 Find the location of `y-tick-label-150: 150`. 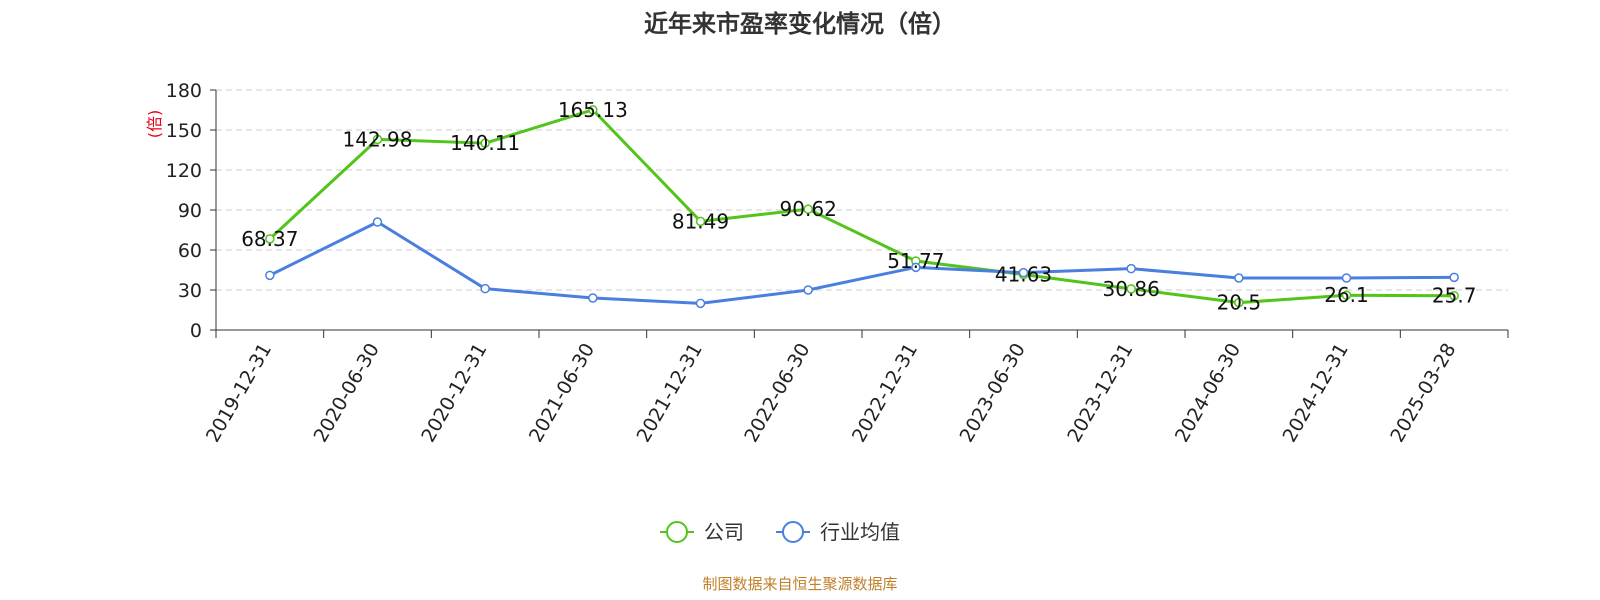

y-tick-label-150: 150 is located at coordinates (184, 131).